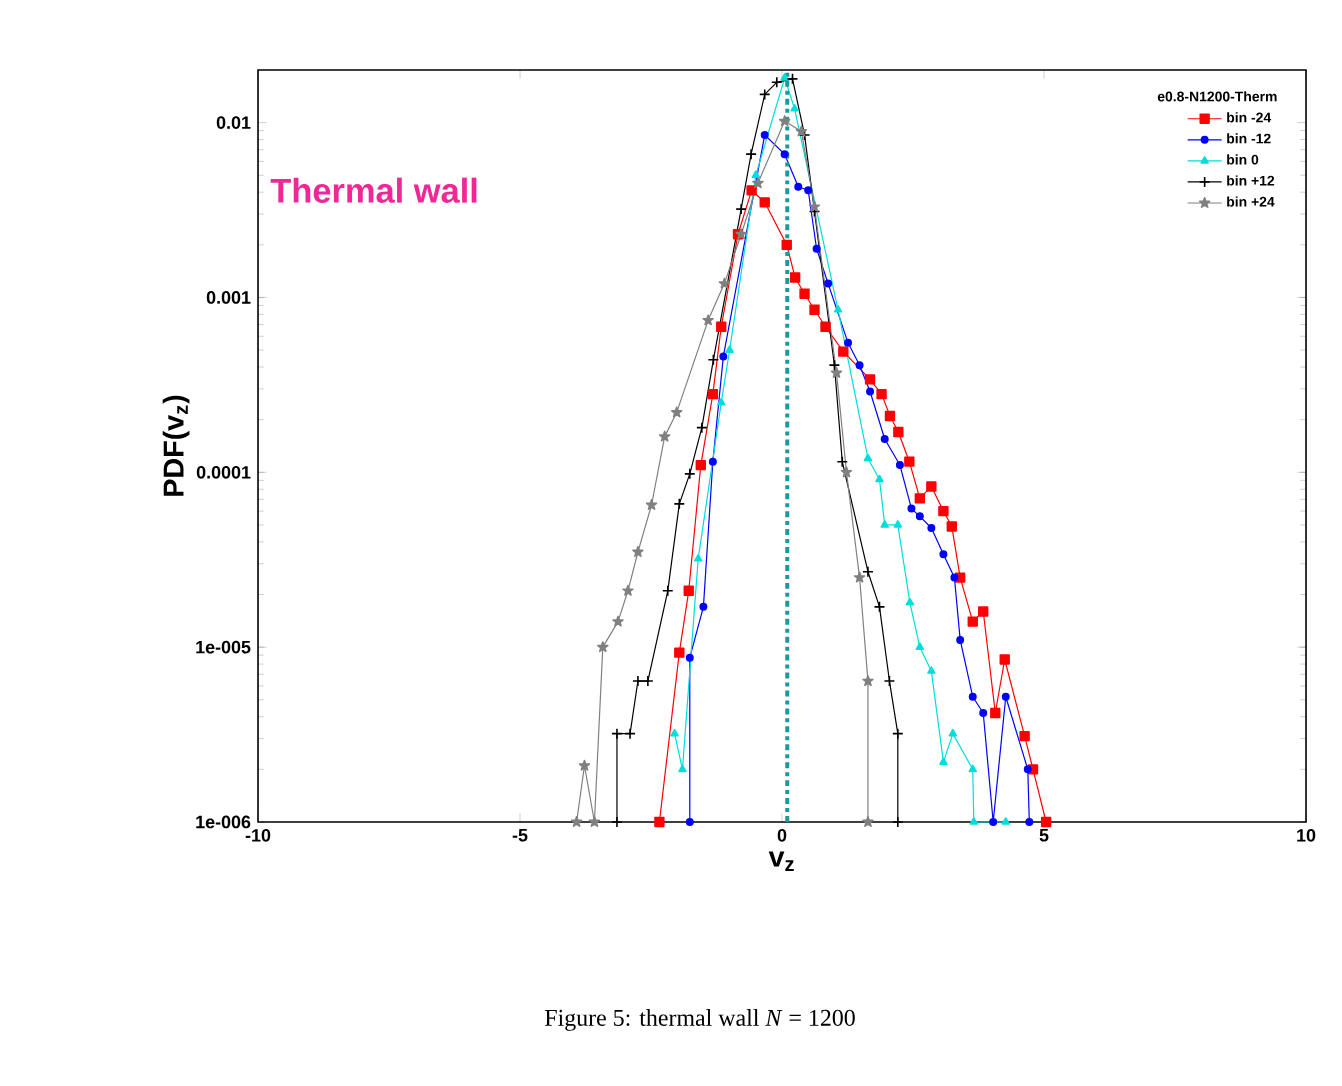  What do you see at coordinates (520, 835) in the screenshot?
I see `x-tick-label: -5` at bounding box center [520, 835].